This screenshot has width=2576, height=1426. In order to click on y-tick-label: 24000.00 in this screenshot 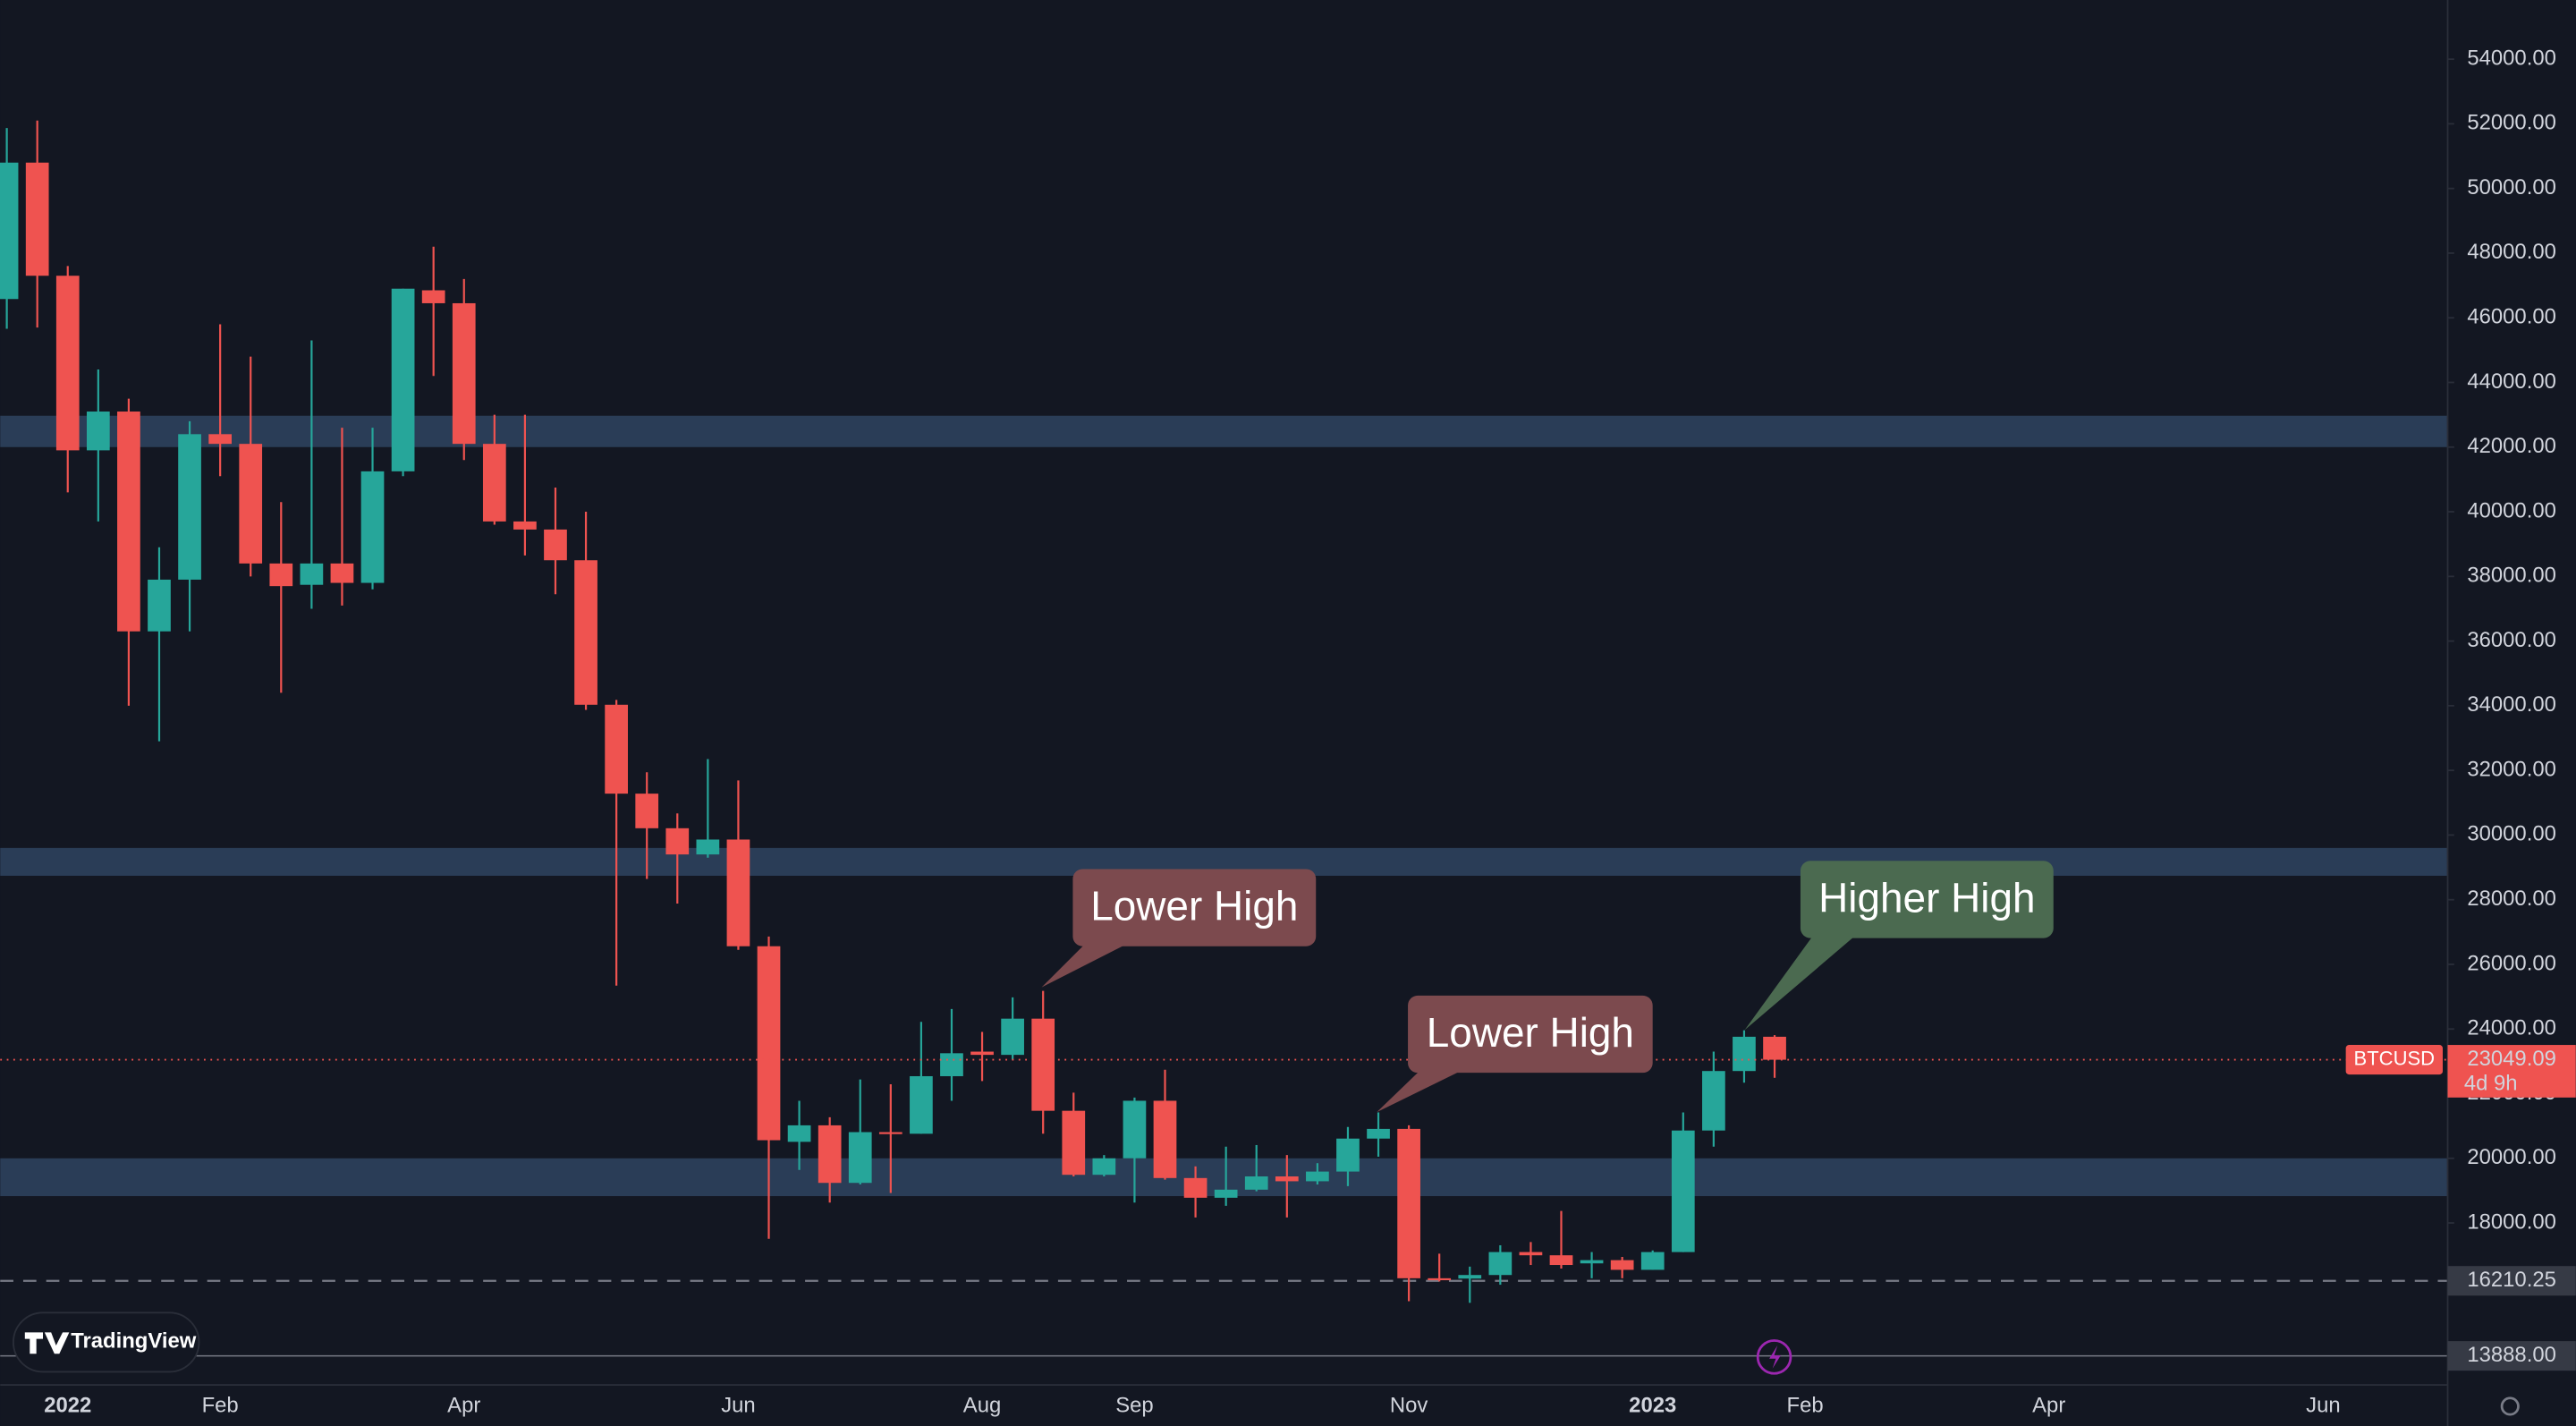, I will do `click(2511, 1028)`.